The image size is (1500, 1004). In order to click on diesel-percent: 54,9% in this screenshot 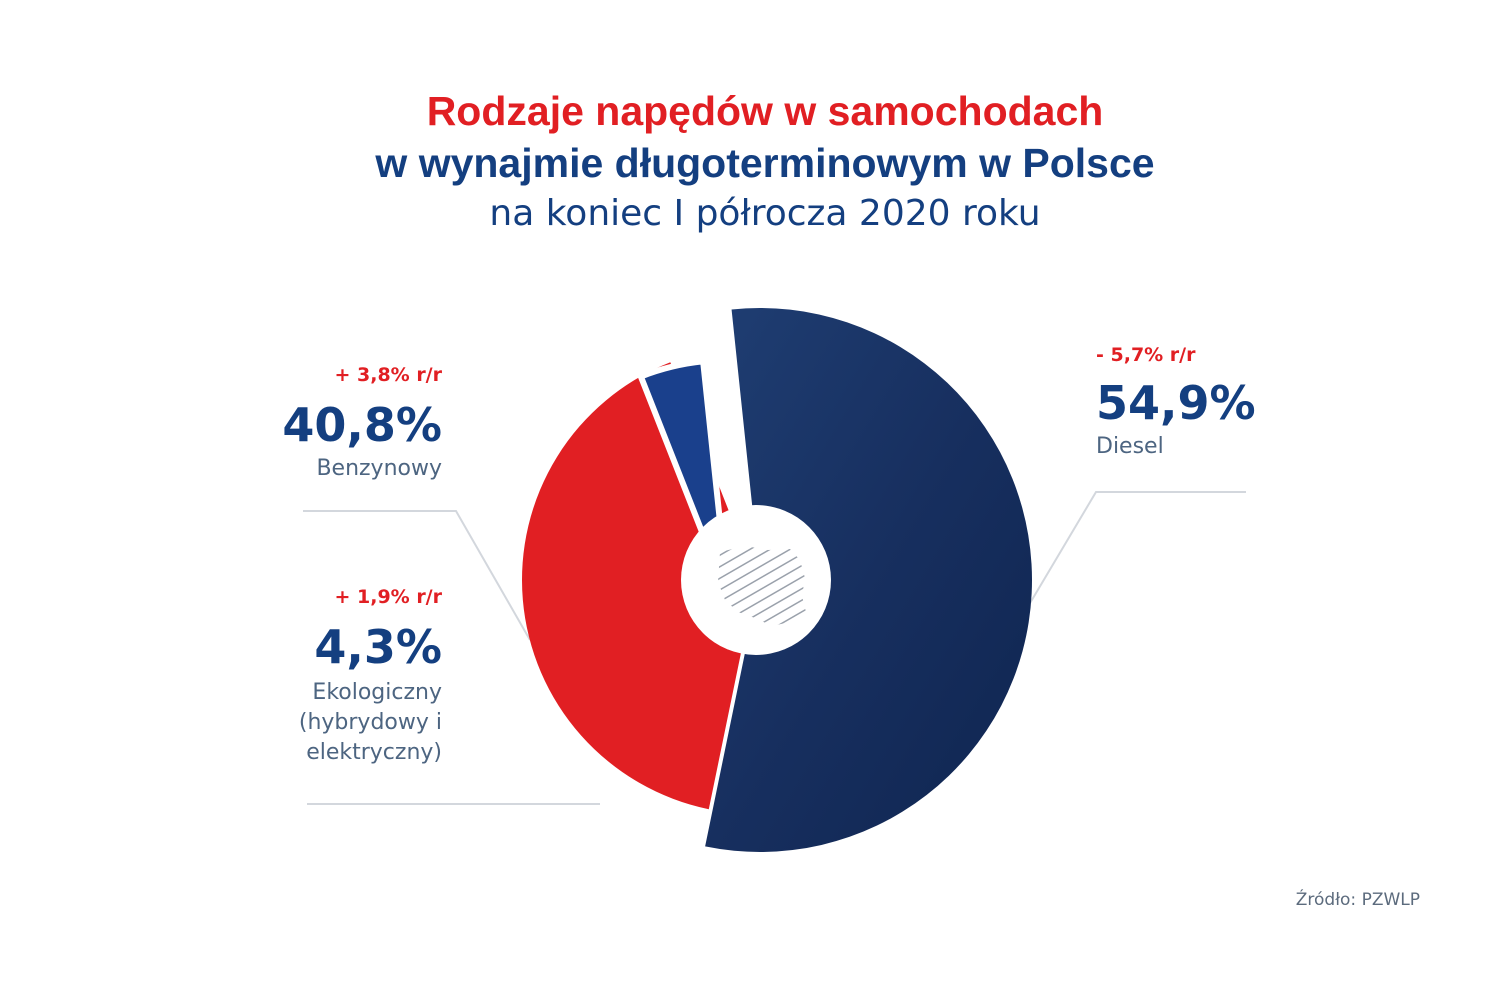, I will do `click(1176, 403)`.